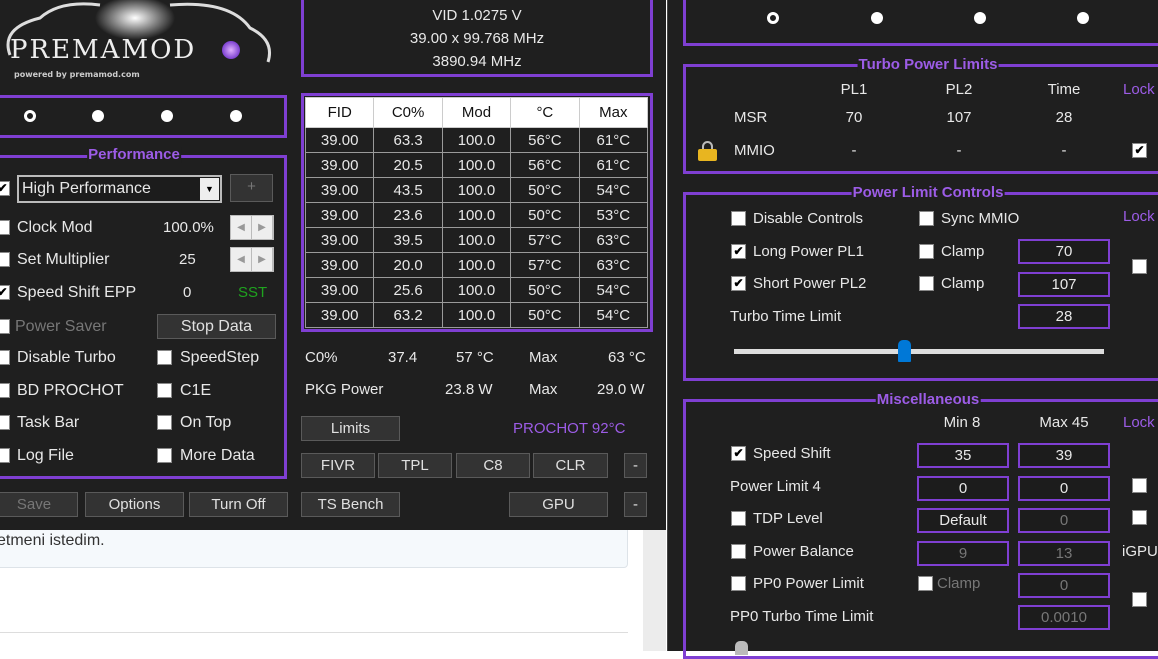 The image size is (1158, 659). Describe the element at coordinates (803, 551) in the screenshot. I see `power-balance-label: Power Balance` at that location.